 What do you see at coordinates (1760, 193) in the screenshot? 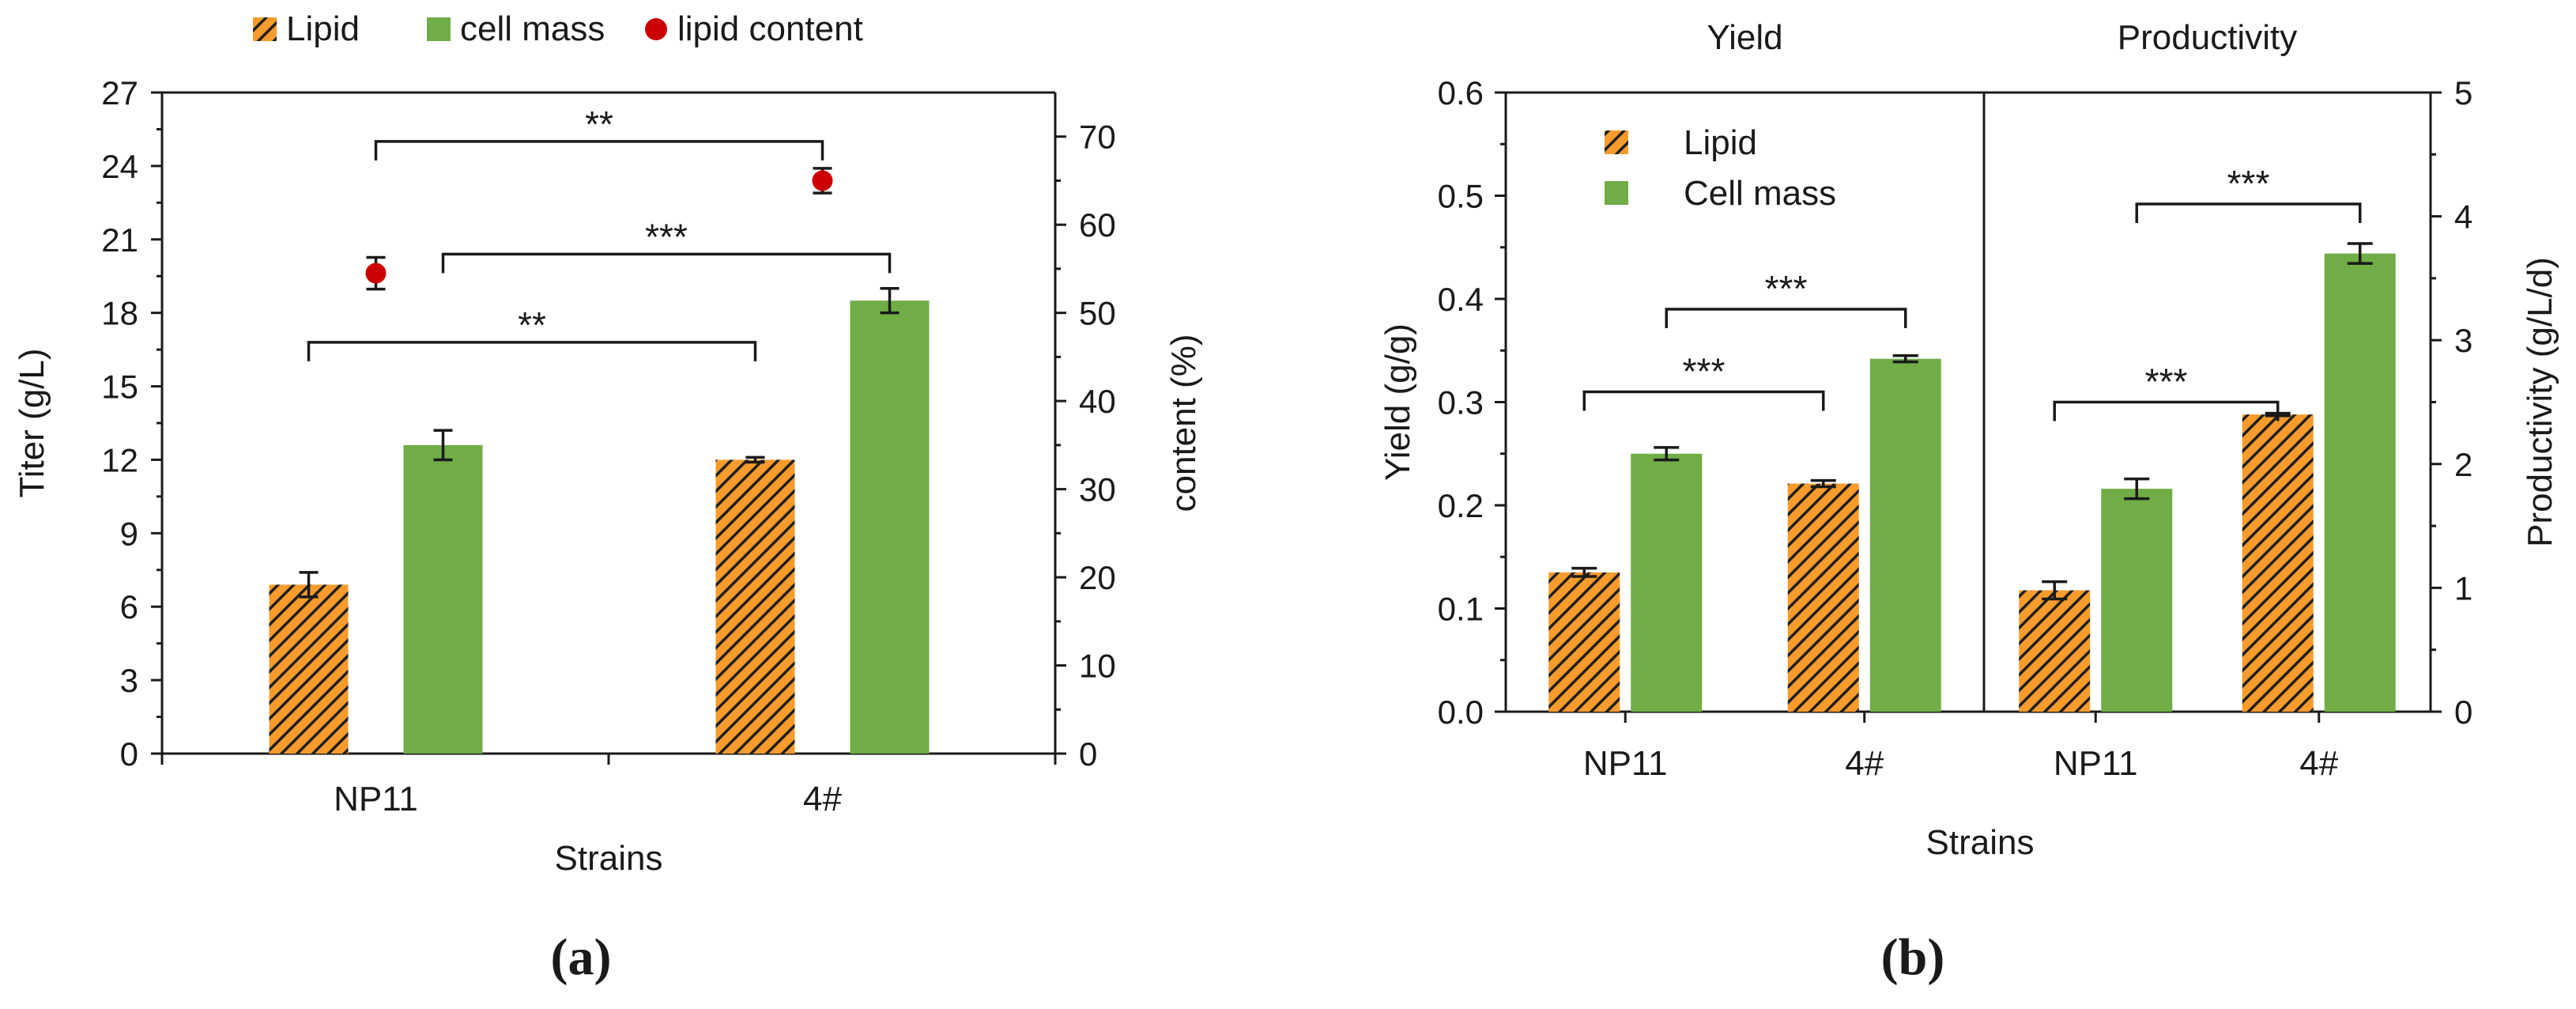
I see `legend-label-cell-mass: Cell mass` at bounding box center [1760, 193].